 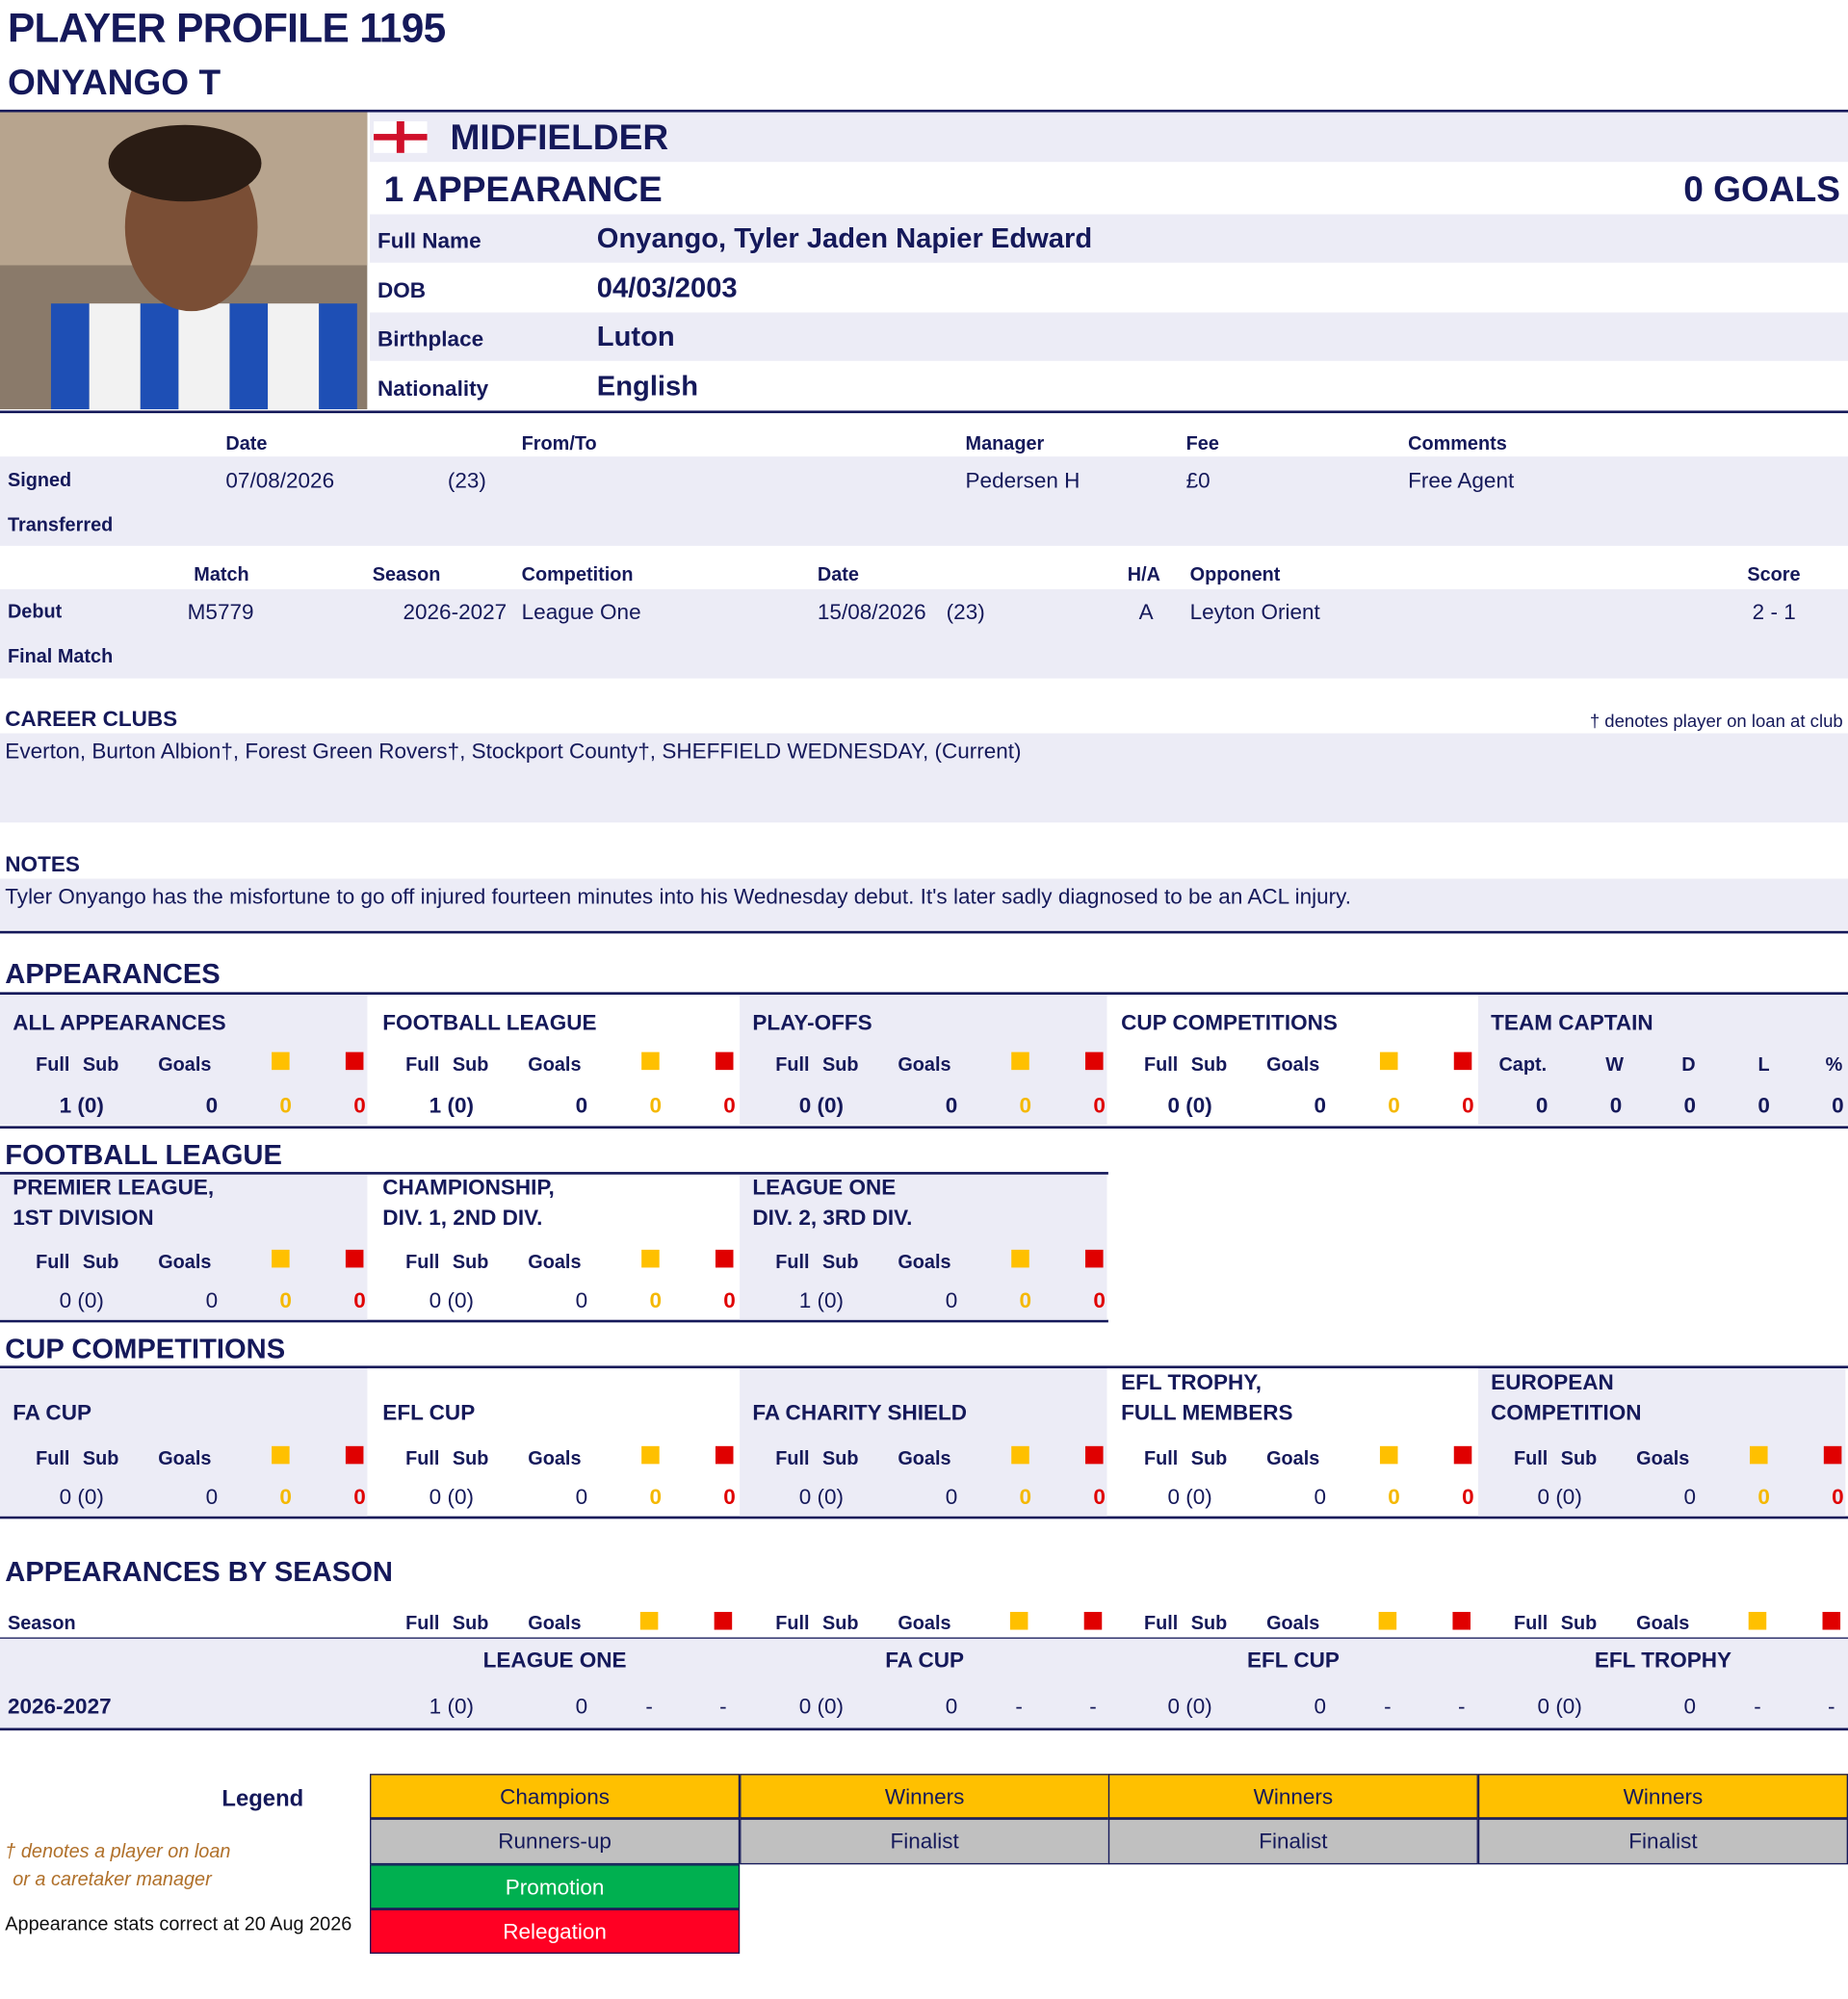 I want to click on field-label: DOB, so click(x=402, y=289).